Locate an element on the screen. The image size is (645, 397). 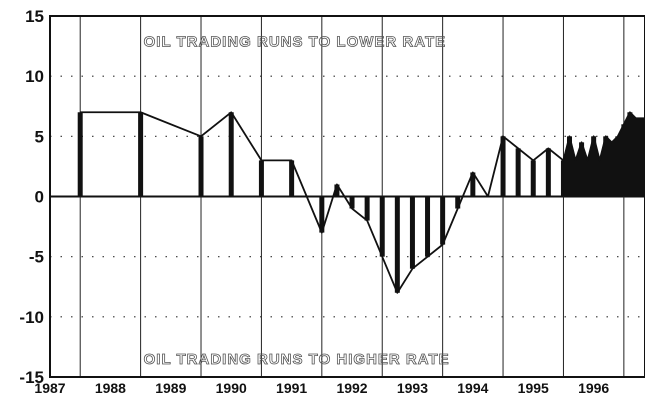
x-tick-label: 1988 is located at coordinates (110, 388).